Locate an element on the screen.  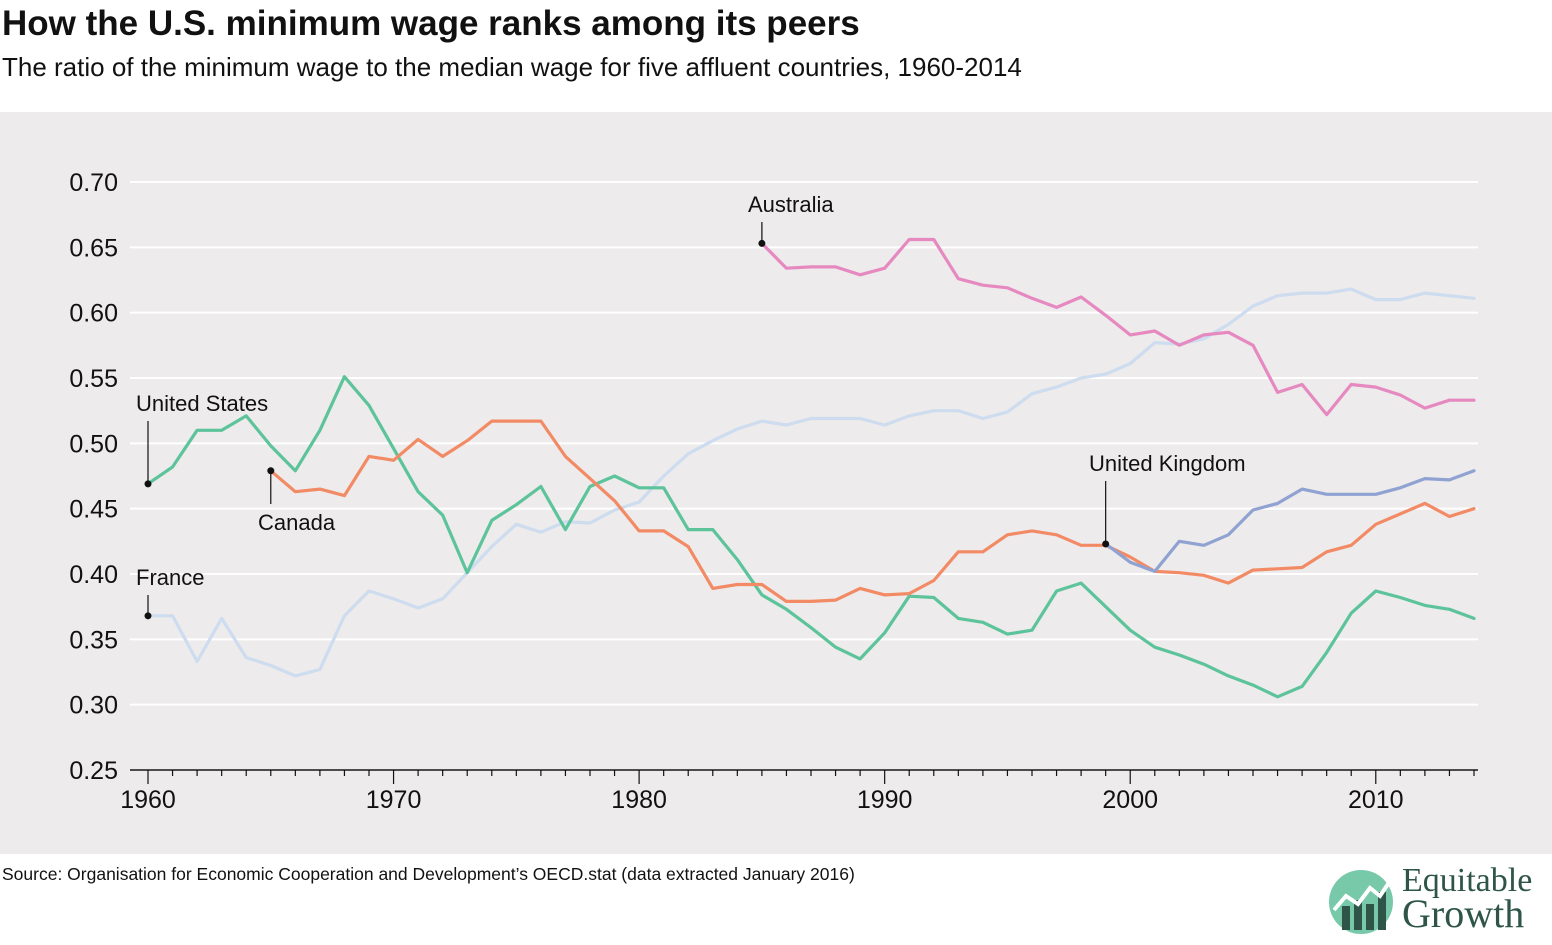
y-tick-label: 0.55 is located at coordinates (93, 379).